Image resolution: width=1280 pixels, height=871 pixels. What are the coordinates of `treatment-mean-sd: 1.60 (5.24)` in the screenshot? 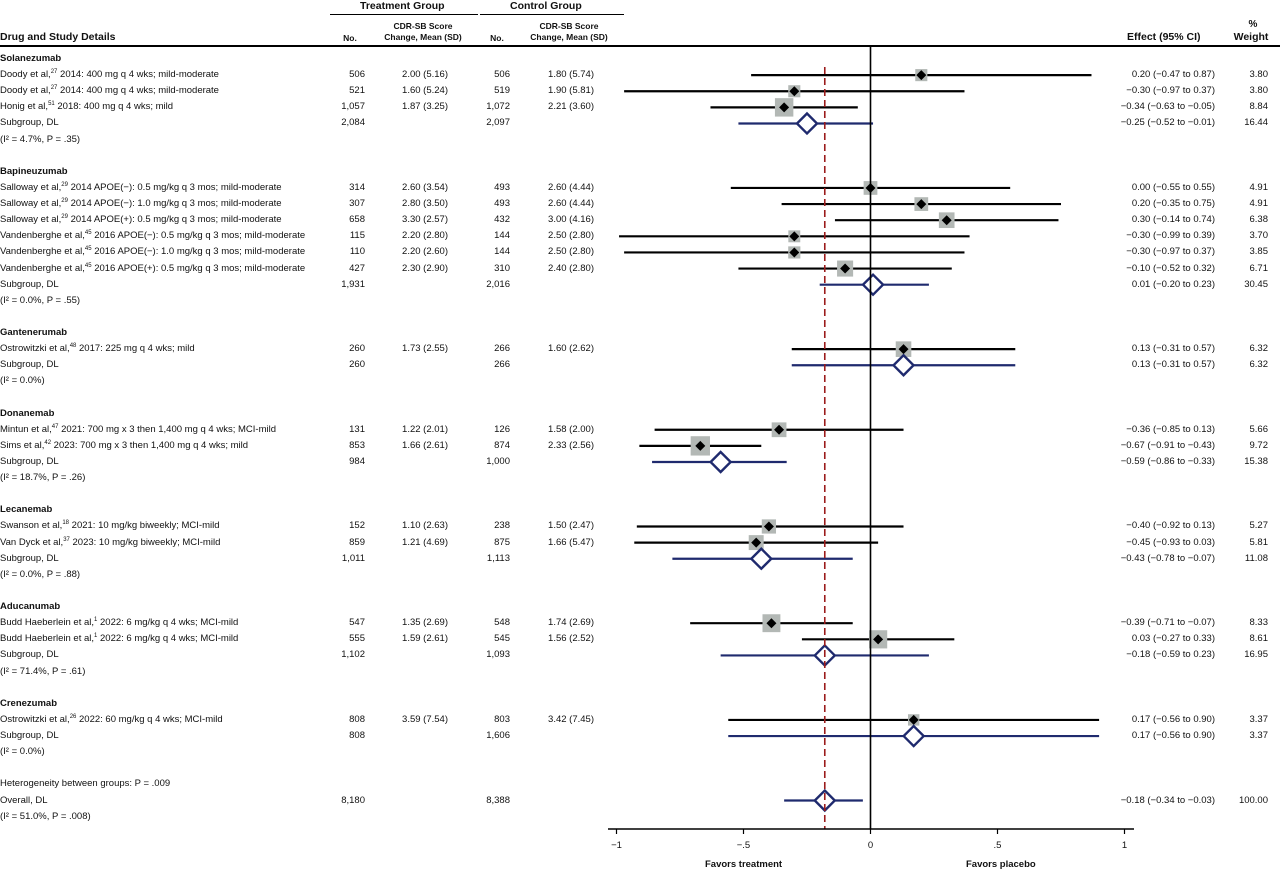 It's located at (425, 91).